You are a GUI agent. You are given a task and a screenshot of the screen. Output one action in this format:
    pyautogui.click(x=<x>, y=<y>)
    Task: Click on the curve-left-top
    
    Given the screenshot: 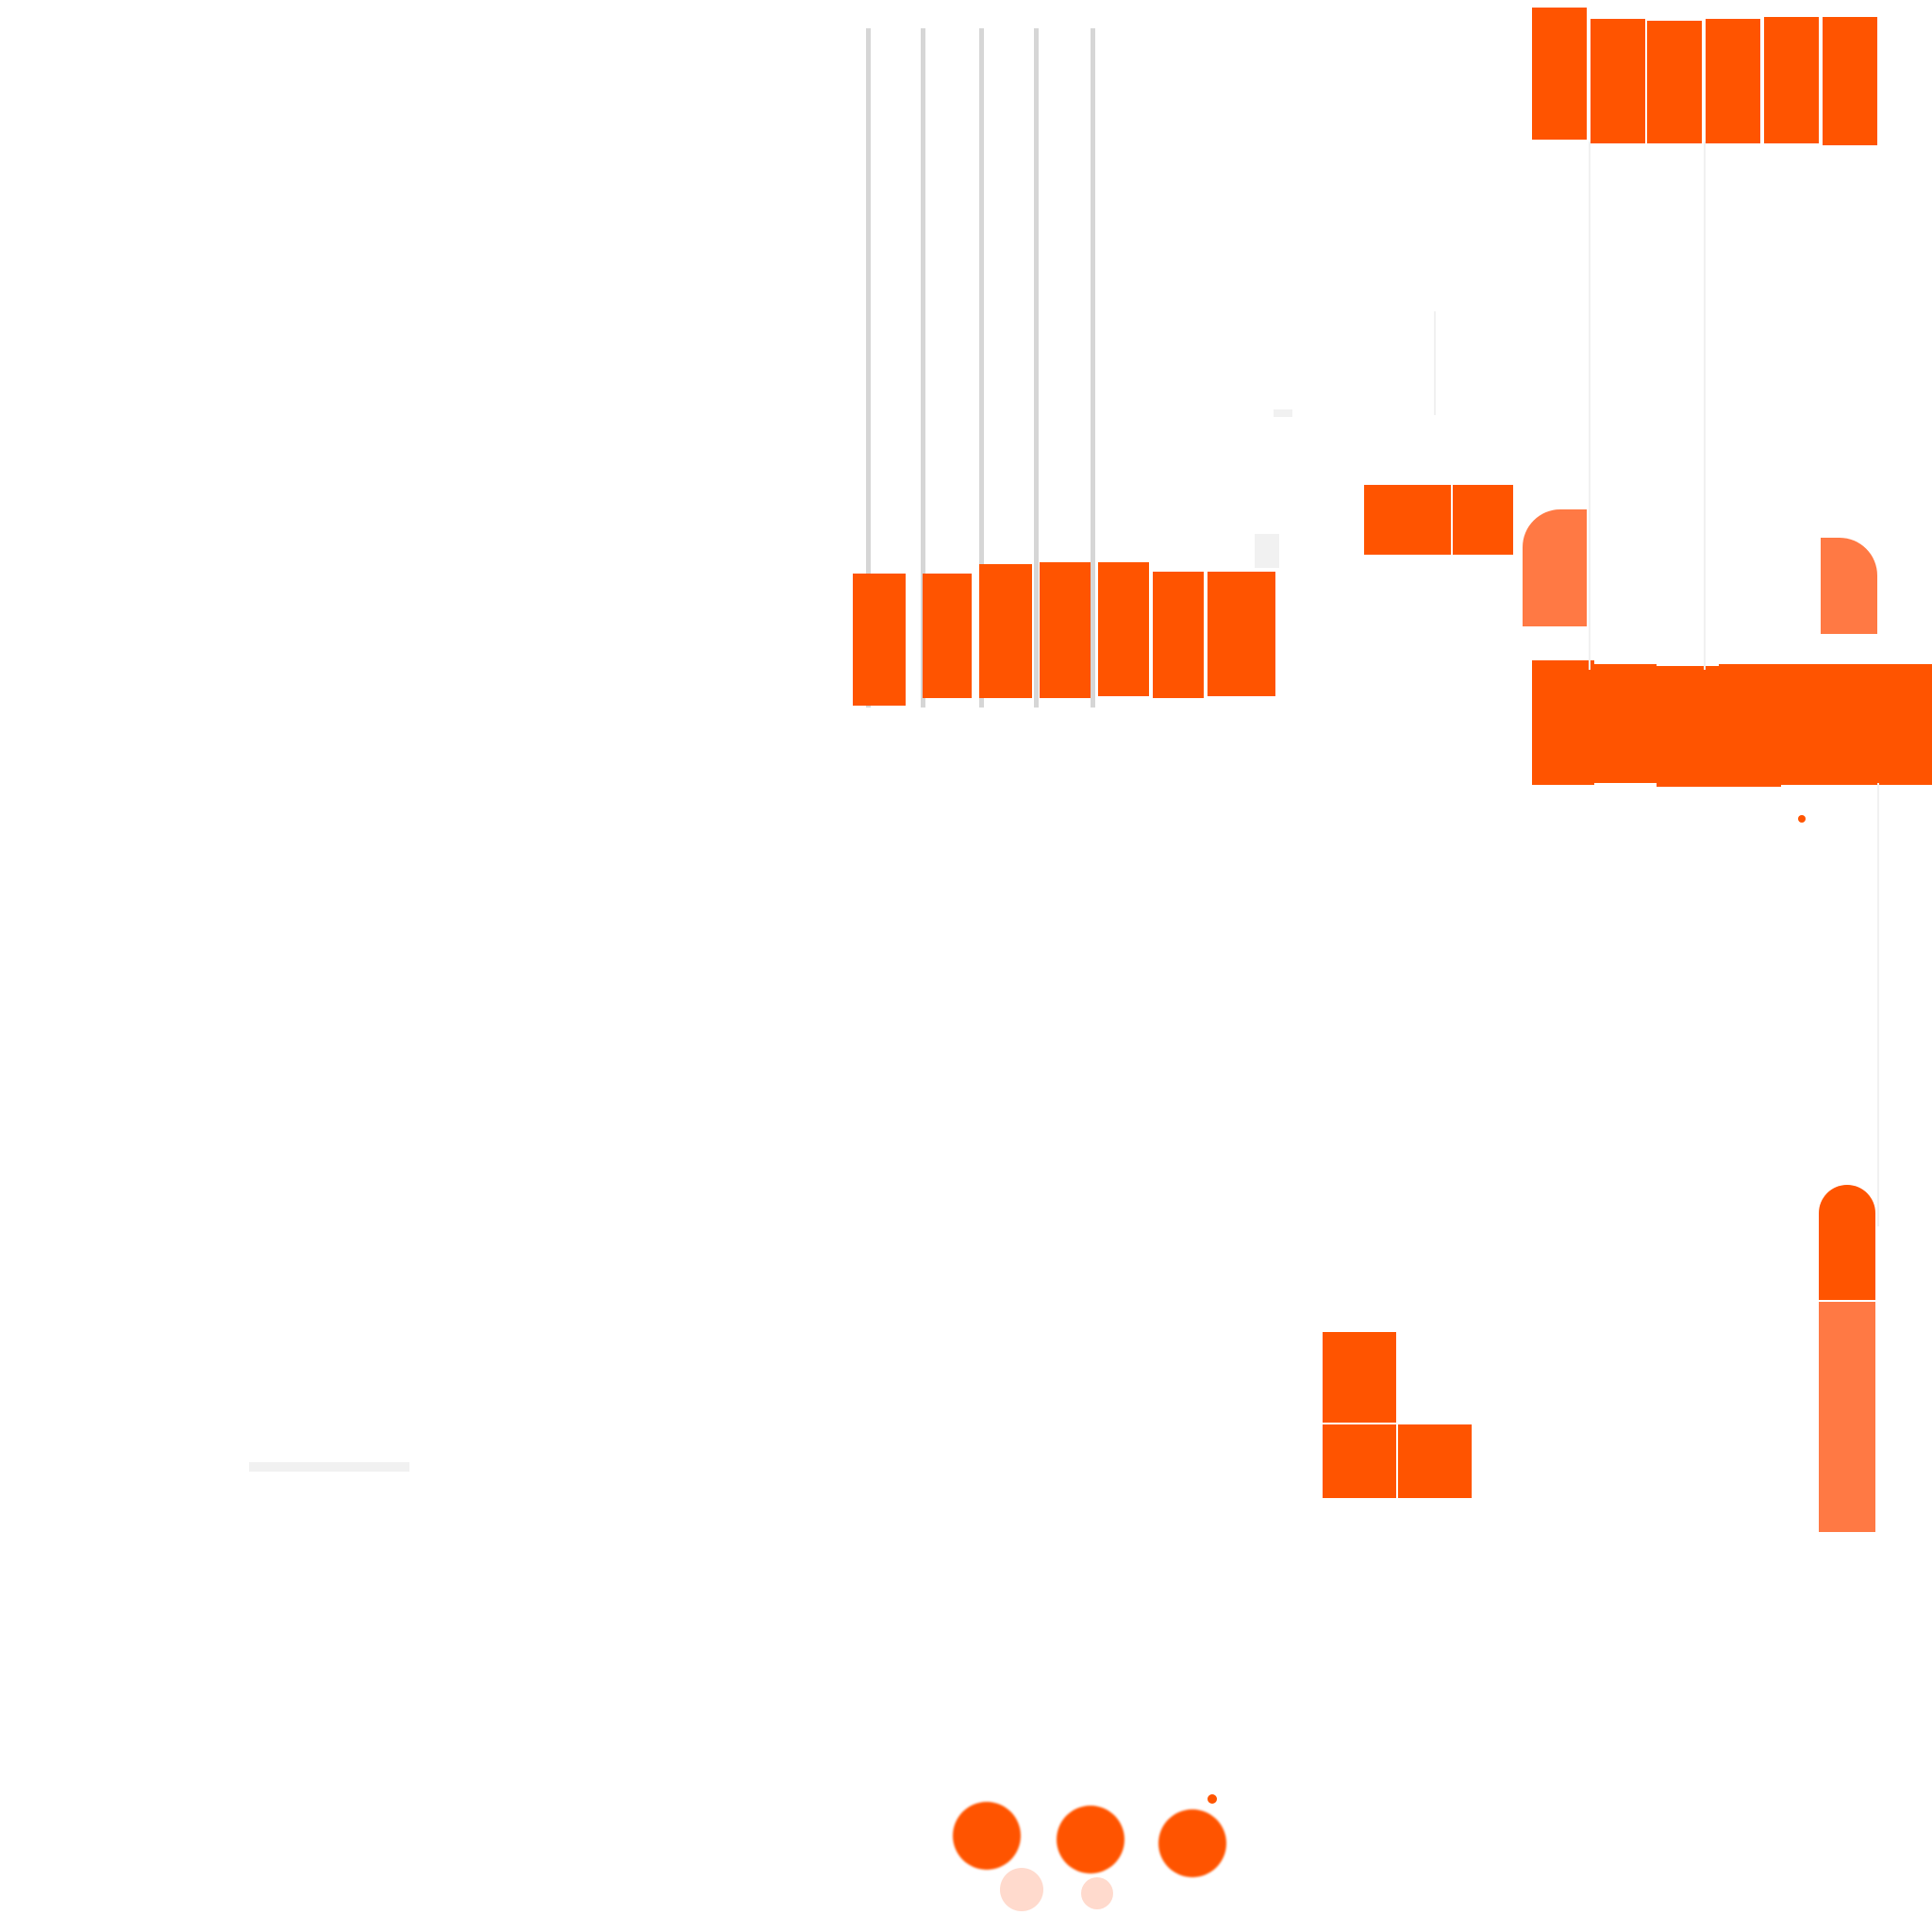 What is the action you would take?
    pyautogui.click(x=1555, y=567)
    